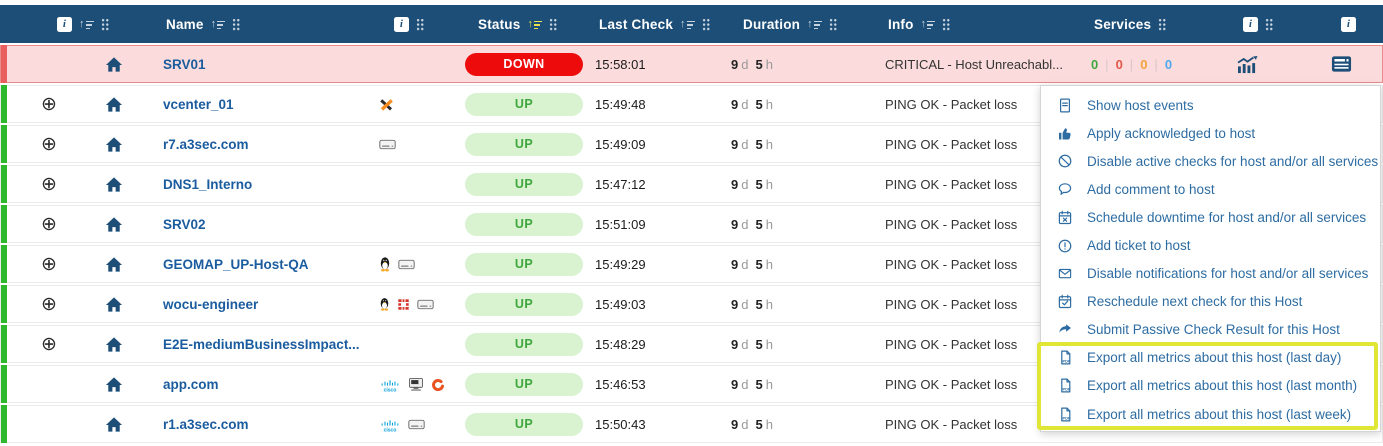 The height and width of the screenshot is (446, 1383). What do you see at coordinates (185, 24) in the screenshot?
I see `column-header-name: Name` at bounding box center [185, 24].